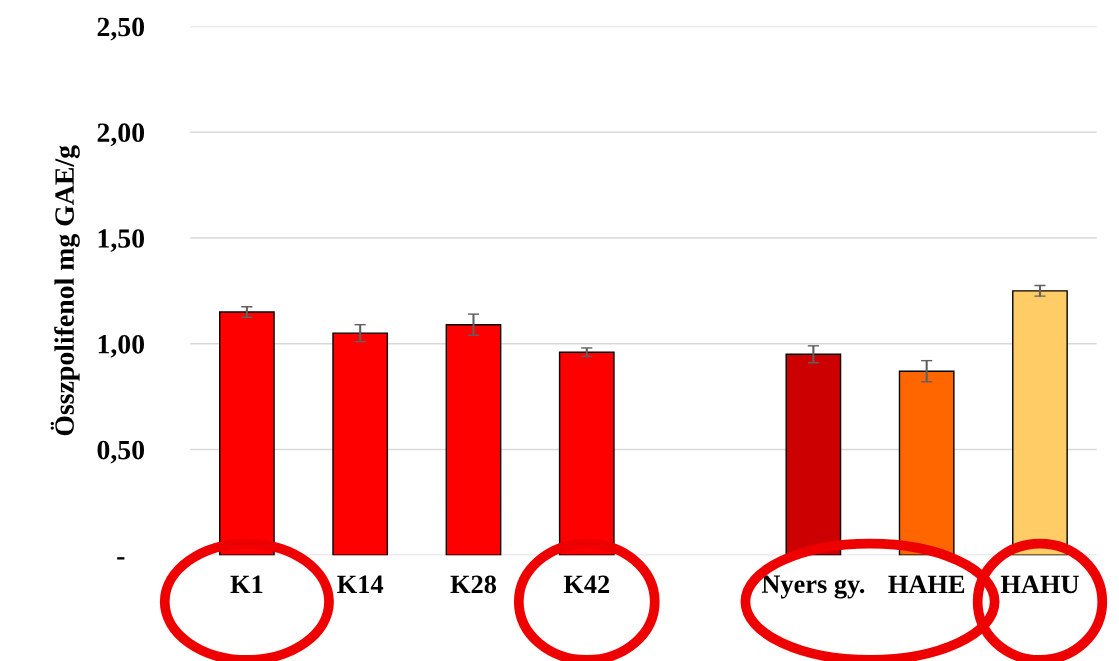 The image size is (1119, 661). What do you see at coordinates (121, 346) in the screenshot?
I see `y-tick-label: 1,00` at bounding box center [121, 346].